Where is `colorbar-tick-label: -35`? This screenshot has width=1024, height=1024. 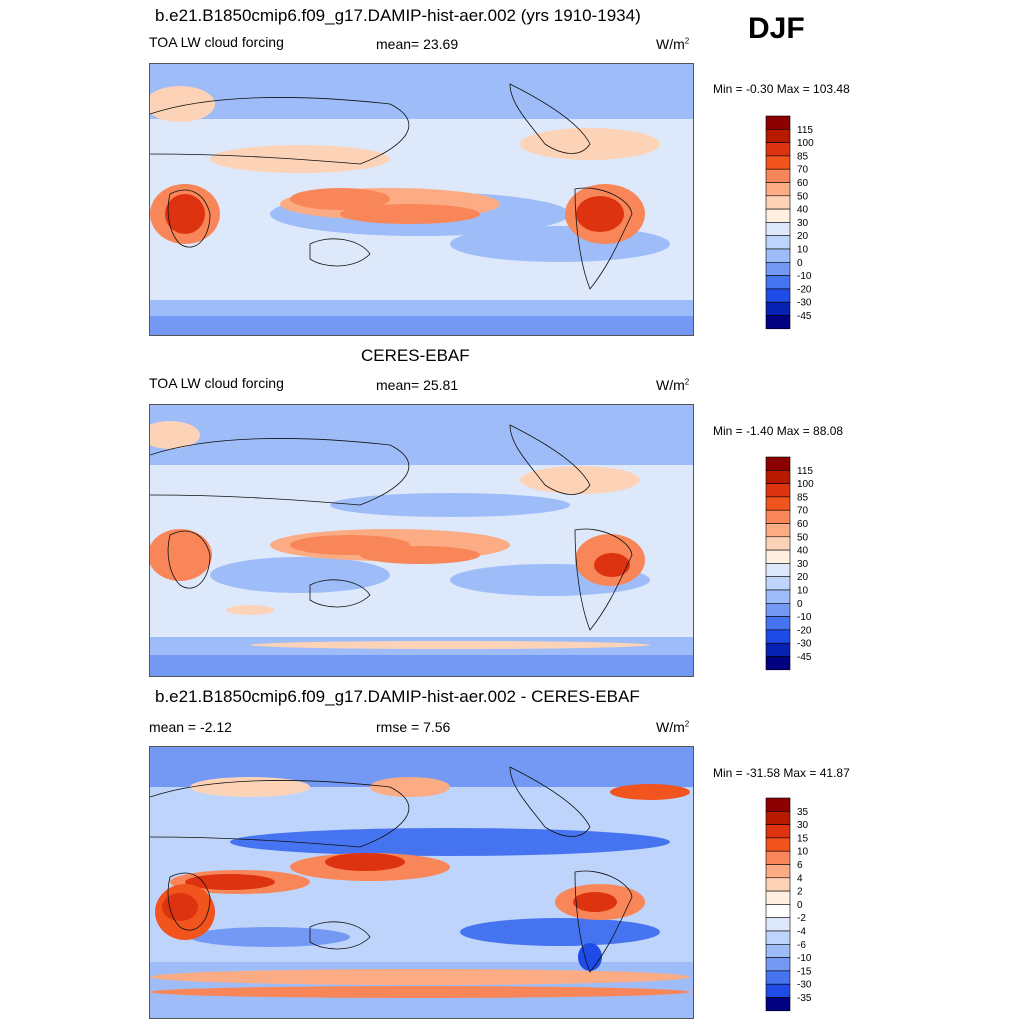
colorbar-tick-label: -35 is located at coordinates (804, 998).